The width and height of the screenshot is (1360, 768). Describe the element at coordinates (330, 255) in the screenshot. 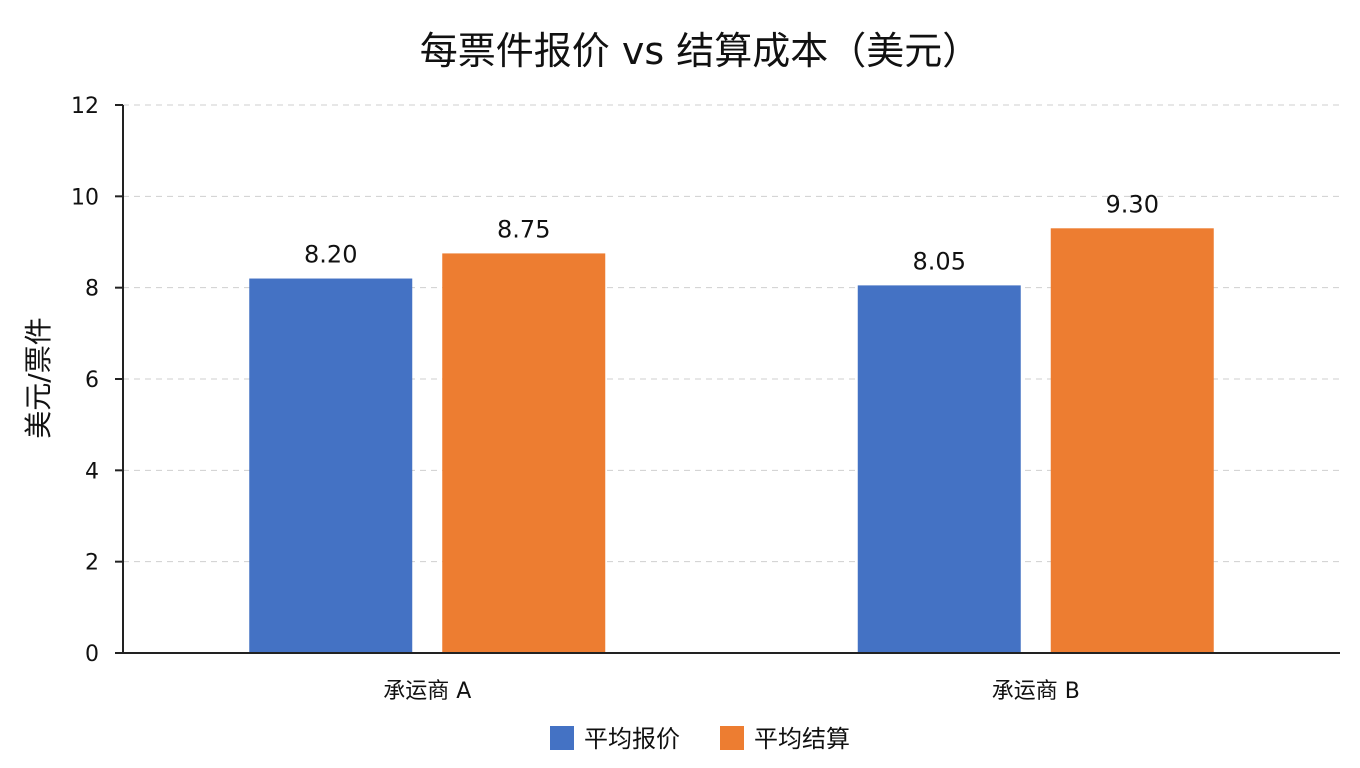

I see `bar-value-label: 8.20` at that location.